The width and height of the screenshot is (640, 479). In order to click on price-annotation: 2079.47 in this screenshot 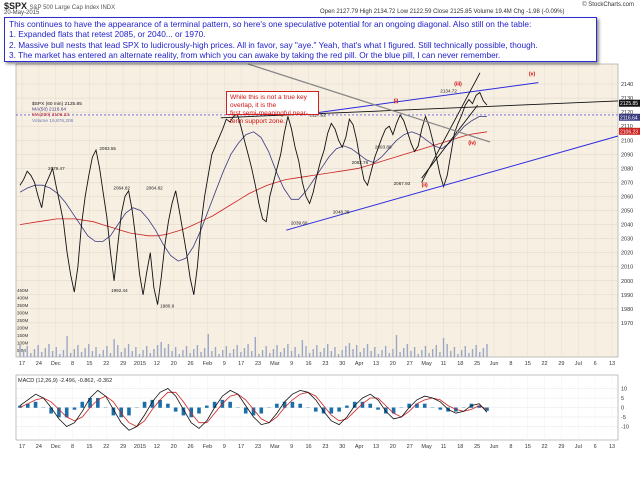, I will do `click(56, 168)`.